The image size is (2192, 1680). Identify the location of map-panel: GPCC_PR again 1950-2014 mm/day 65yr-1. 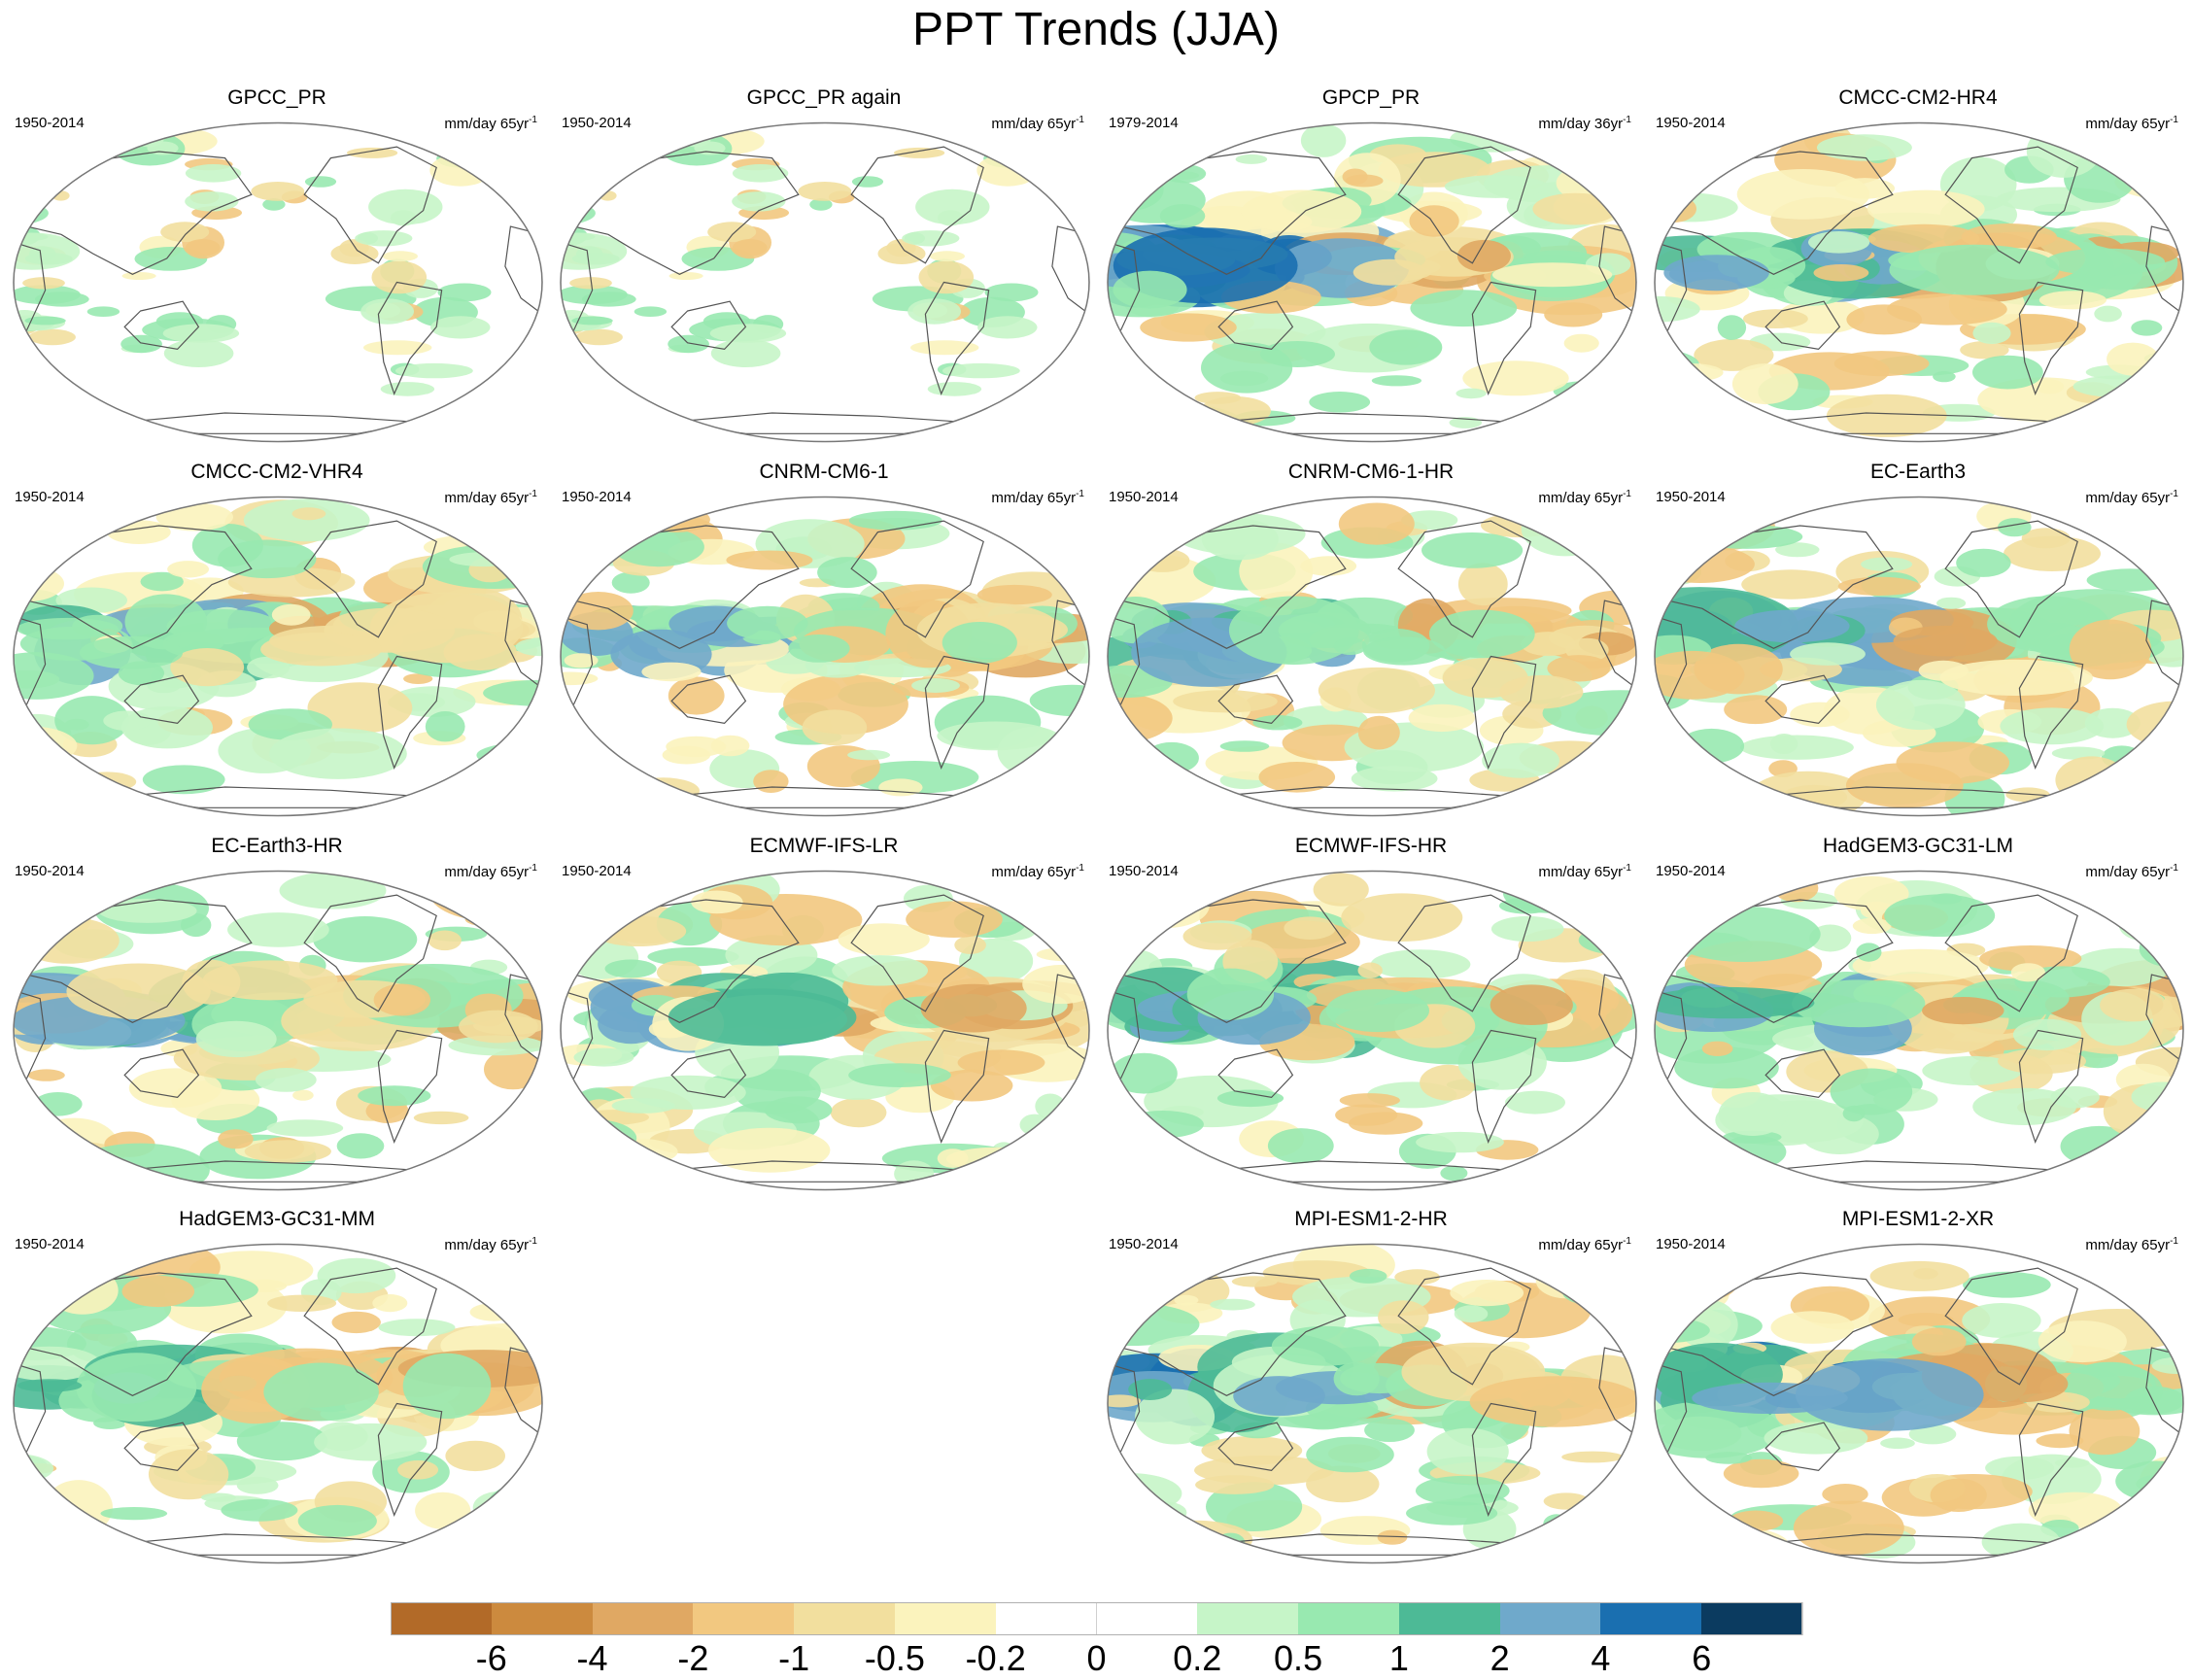
(824, 268).